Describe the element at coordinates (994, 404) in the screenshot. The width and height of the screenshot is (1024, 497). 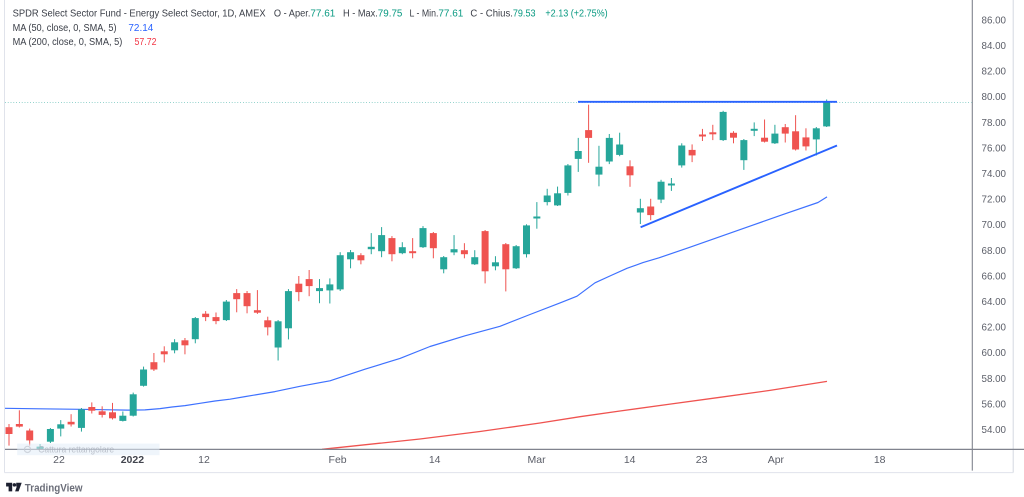
I see `svg-text: 56.00` at that location.